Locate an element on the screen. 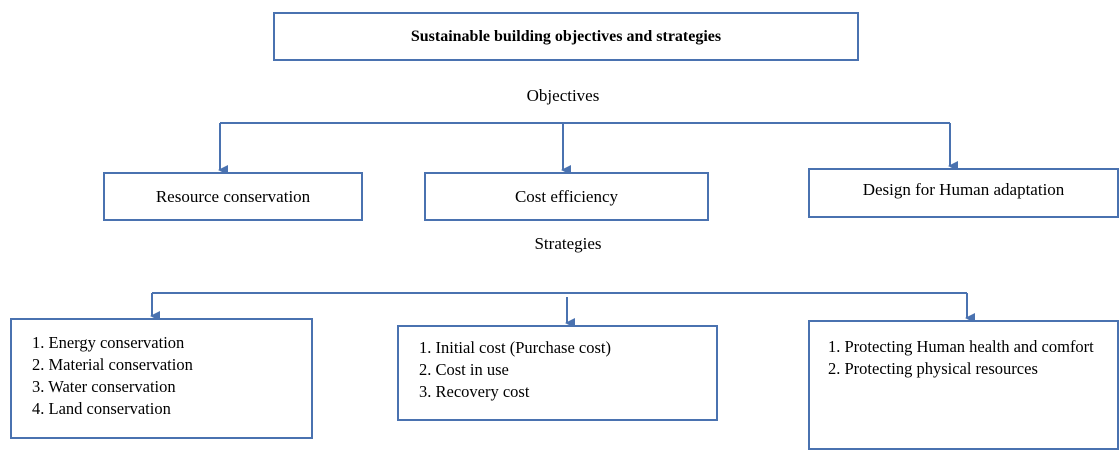 The height and width of the screenshot is (450, 1119). objective: Design for Human adaptation is located at coordinates (963, 189).